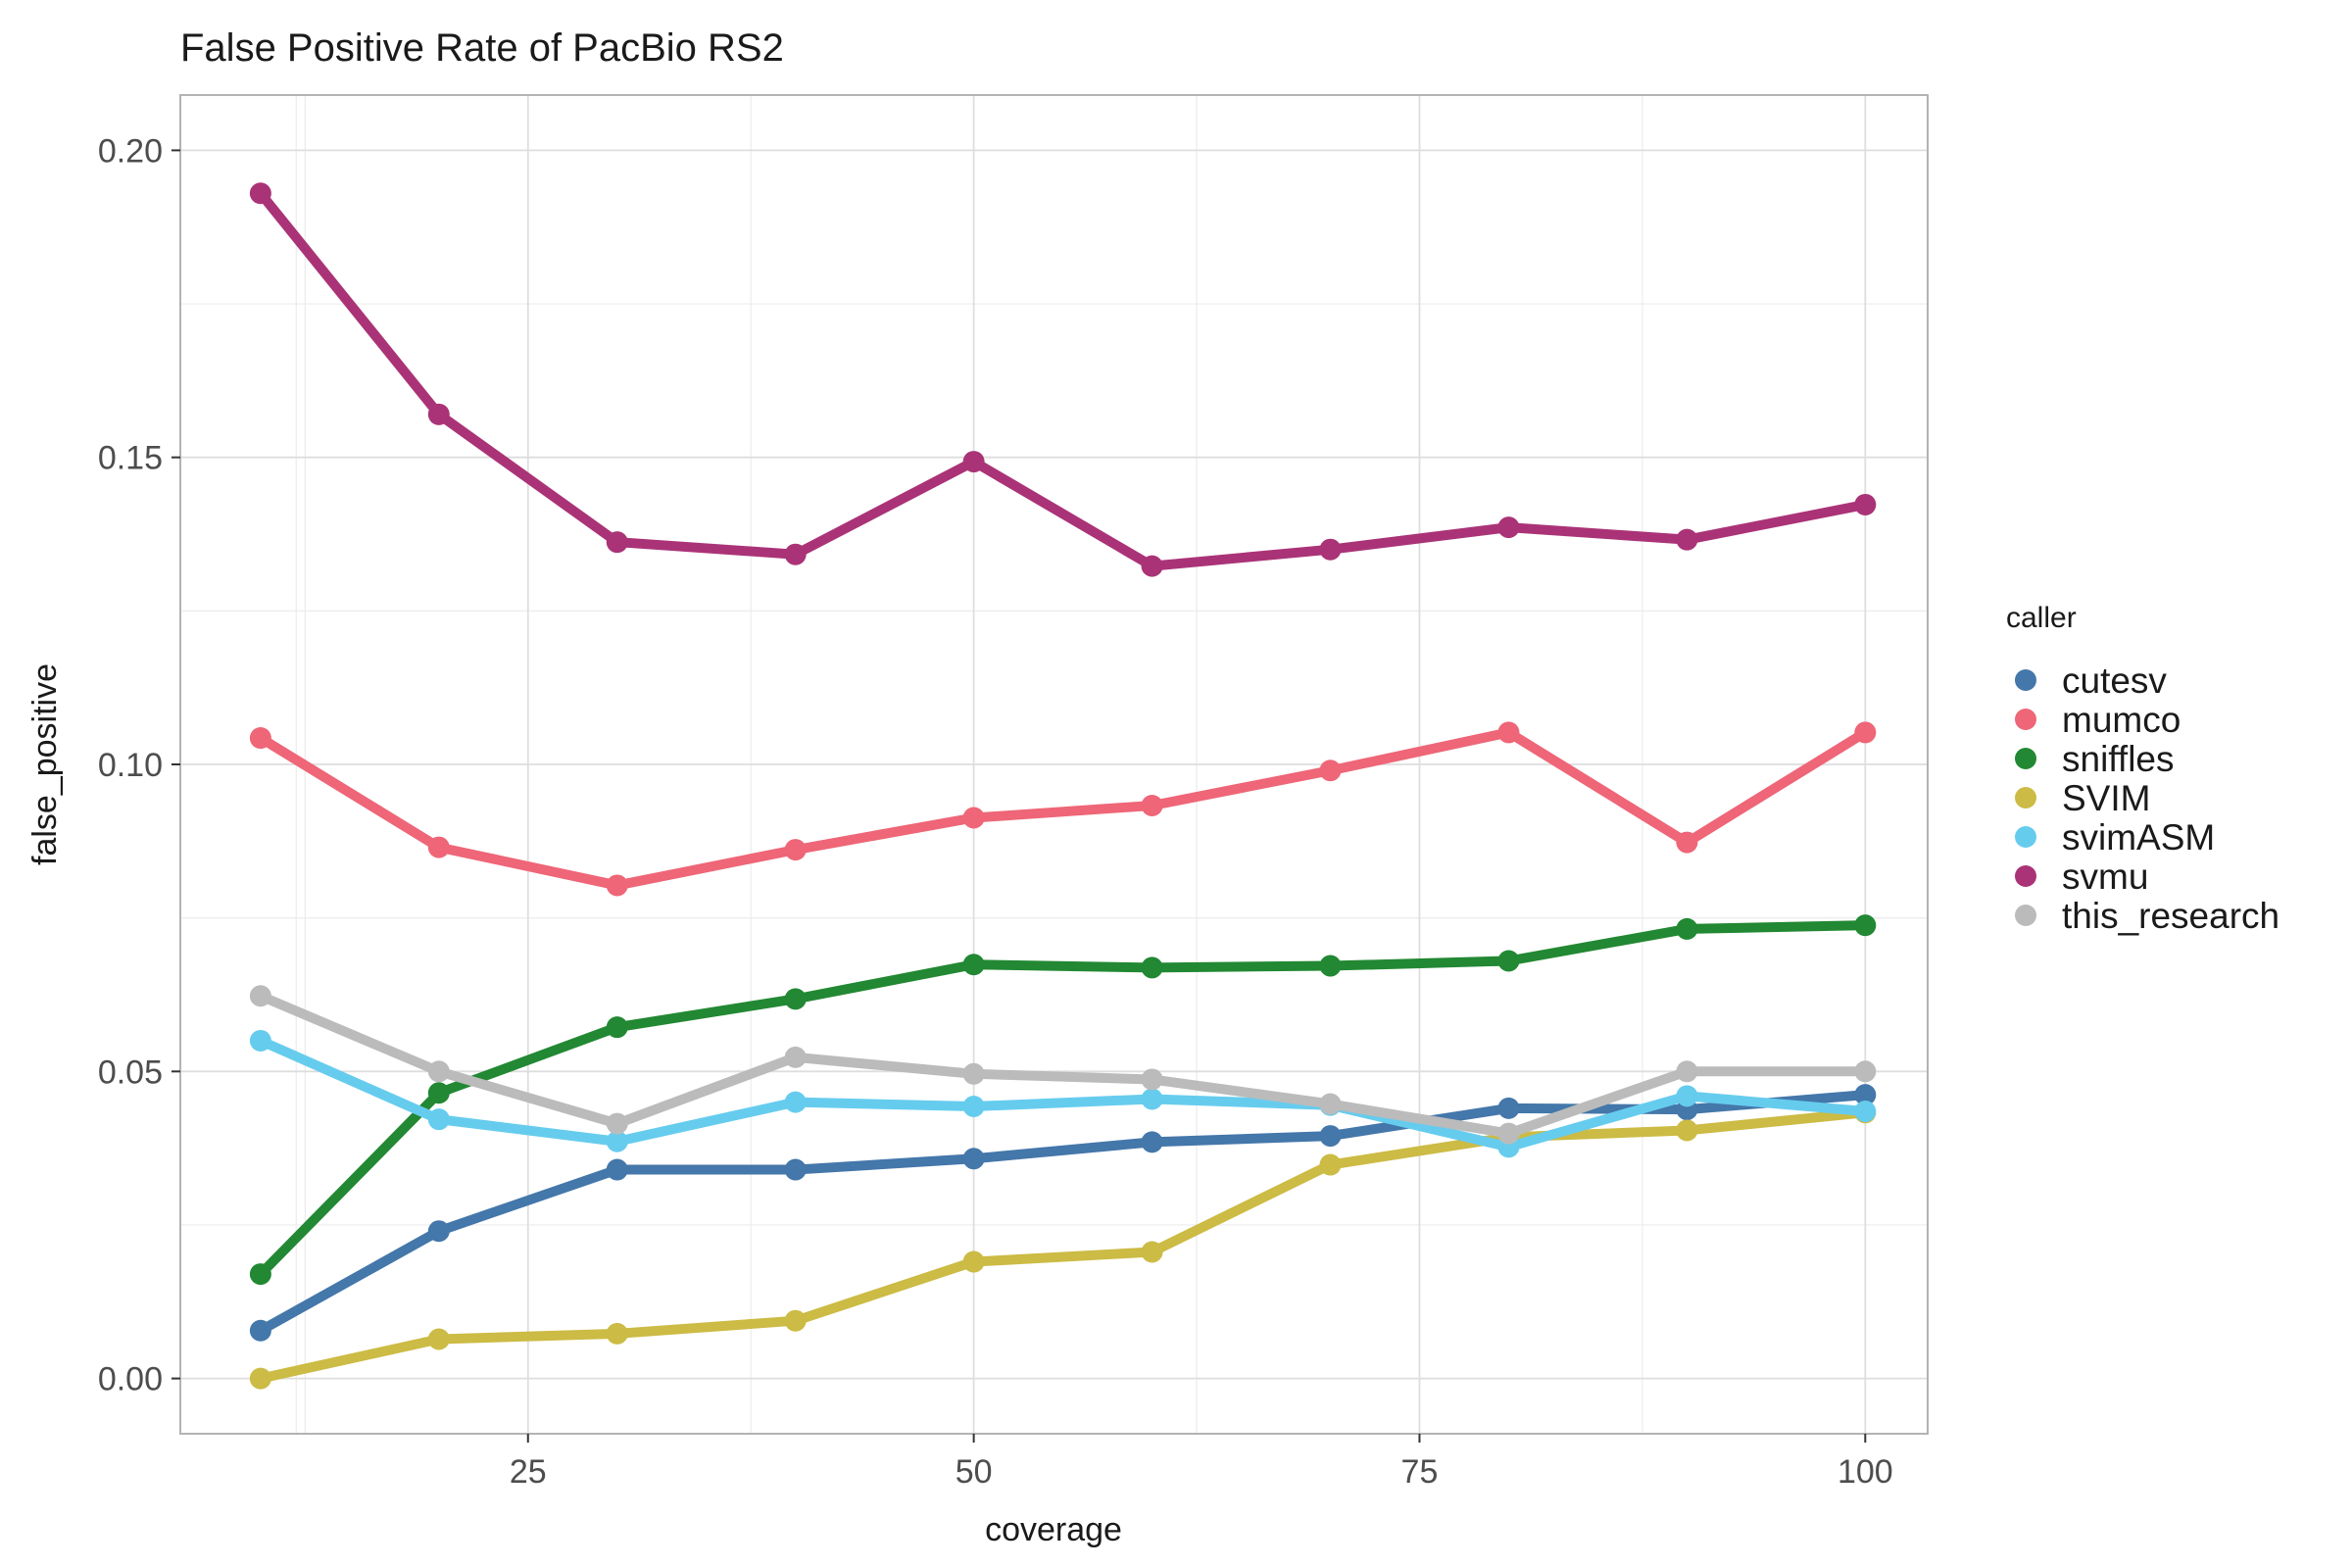  Describe the element at coordinates (2114, 681) in the screenshot. I see `legend-label-cutesv: cutesv` at that location.